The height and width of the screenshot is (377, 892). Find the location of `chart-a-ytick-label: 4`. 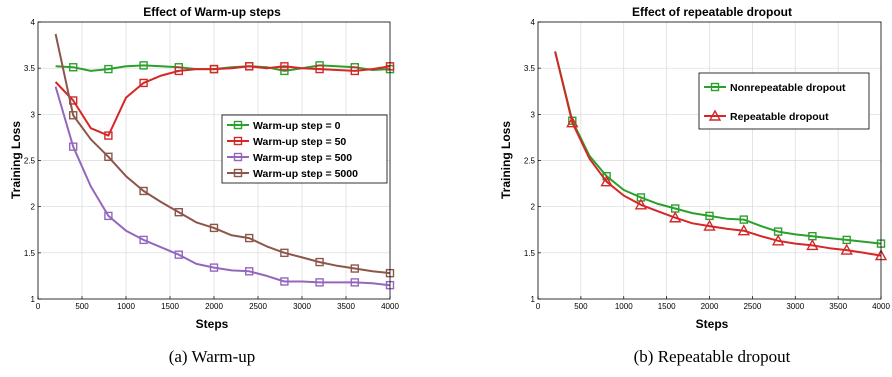

chart-a-ytick-label: 4 is located at coordinates (33, 22).